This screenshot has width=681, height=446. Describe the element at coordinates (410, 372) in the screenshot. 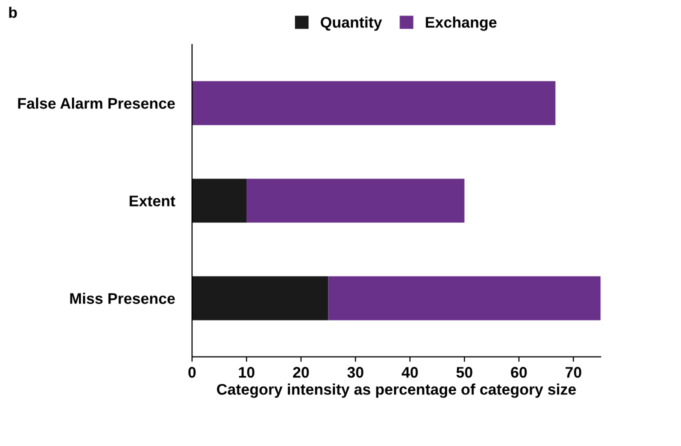

I see `x-tick-label: 40` at that location.